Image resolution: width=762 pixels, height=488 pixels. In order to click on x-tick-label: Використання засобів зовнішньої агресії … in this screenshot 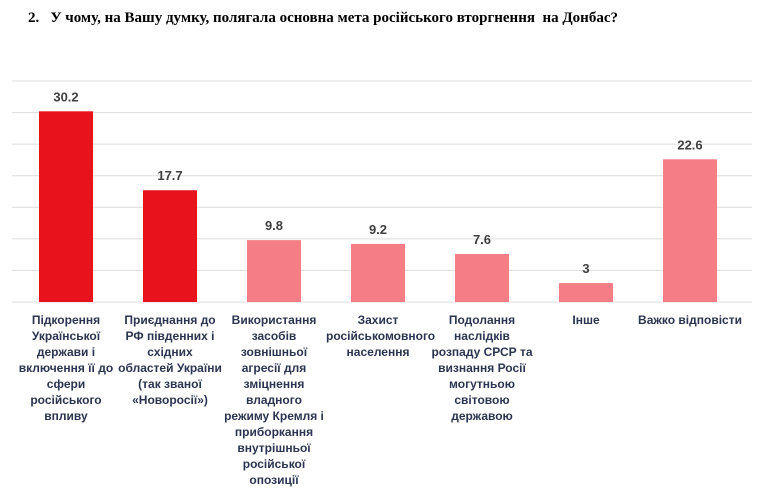, I will do `click(274, 400)`.